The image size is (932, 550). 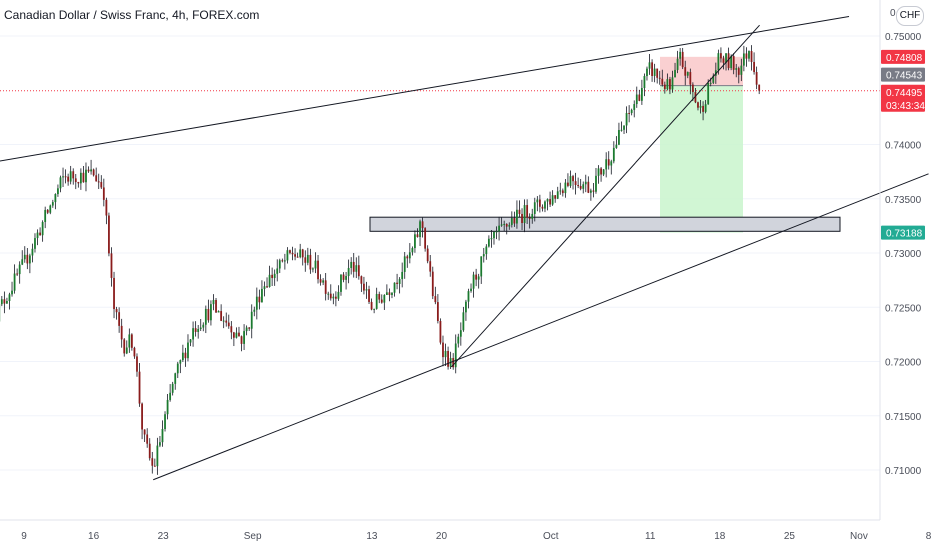 What do you see at coordinates (903, 104) in the screenshot?
I see `price-badge` at bounding box center [903, 104].